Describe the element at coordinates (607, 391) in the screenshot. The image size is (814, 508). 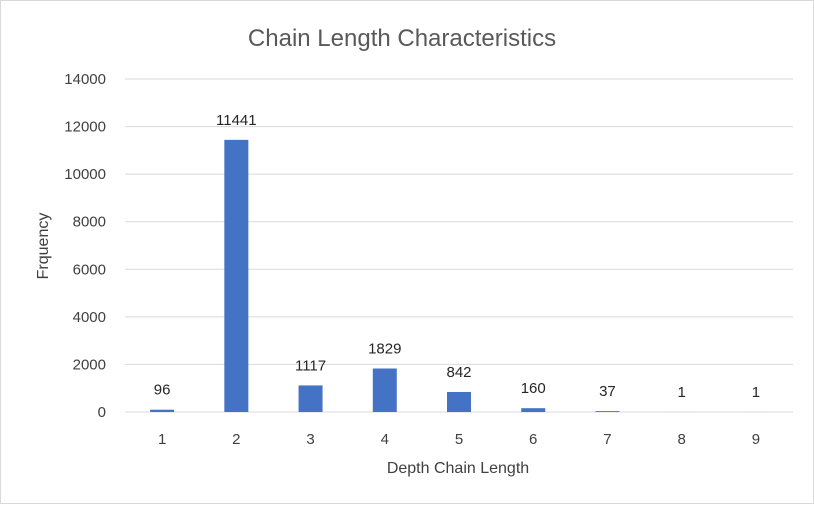
I see `data-label: 37` at that location.